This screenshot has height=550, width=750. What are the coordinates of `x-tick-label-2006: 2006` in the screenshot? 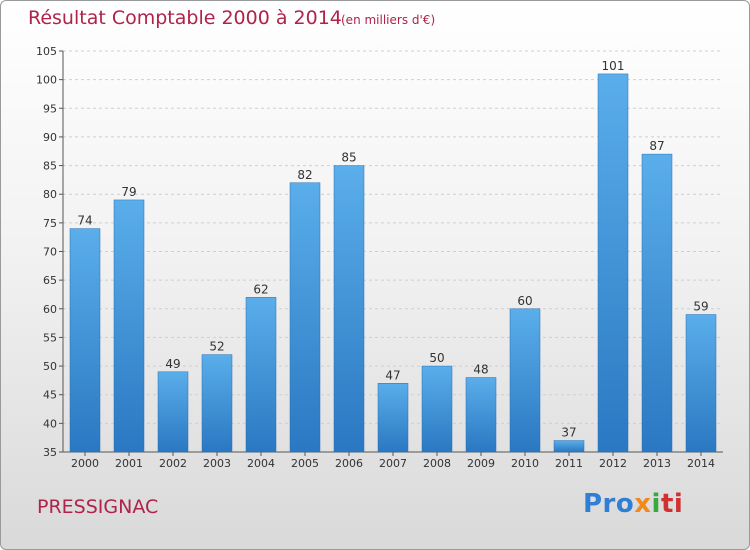 It's located at (349, 463).